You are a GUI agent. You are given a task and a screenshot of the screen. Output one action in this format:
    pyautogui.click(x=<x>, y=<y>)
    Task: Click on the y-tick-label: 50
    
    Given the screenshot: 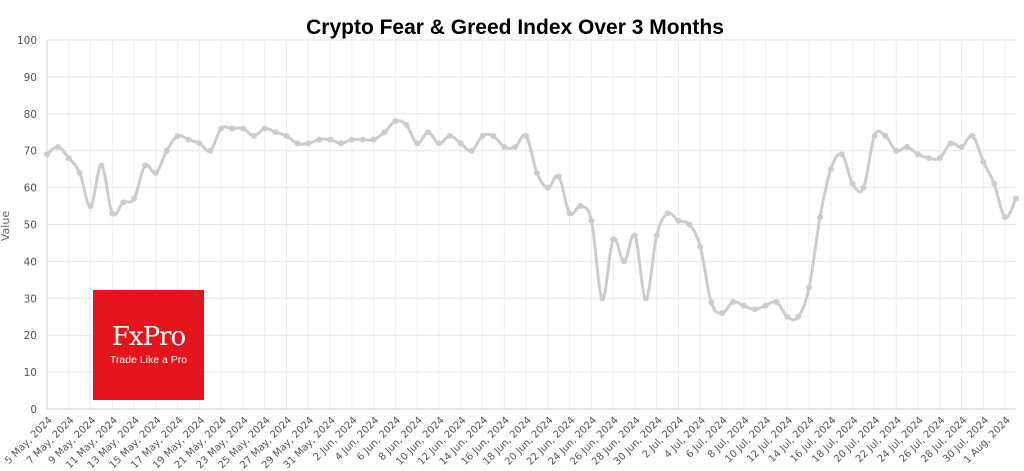 What is the action you would take?
    pyautogui.click(x=30, y=226)
    